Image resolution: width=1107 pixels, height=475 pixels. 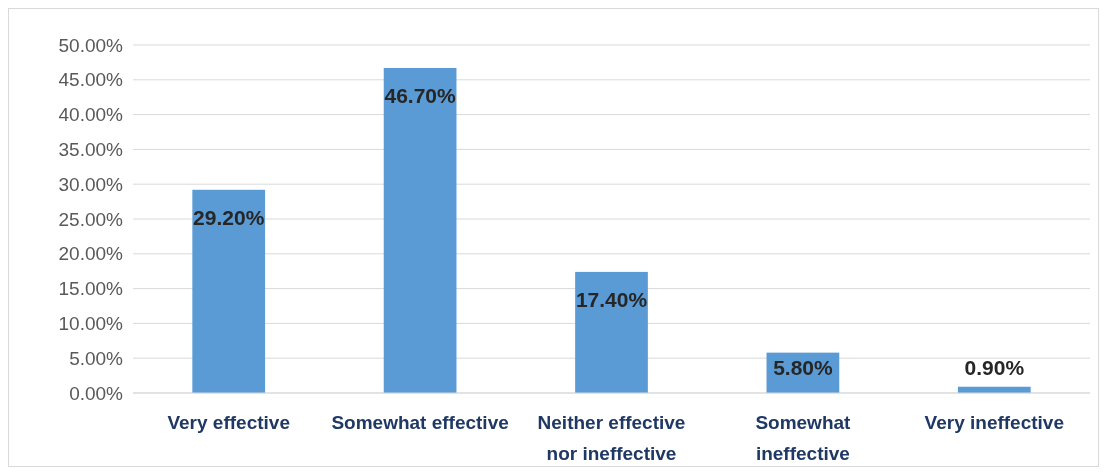 What do you see at coordinates (994, 368) in the screenshot?
I see `data-label: 0.90%` at bounding box center [994, 368].